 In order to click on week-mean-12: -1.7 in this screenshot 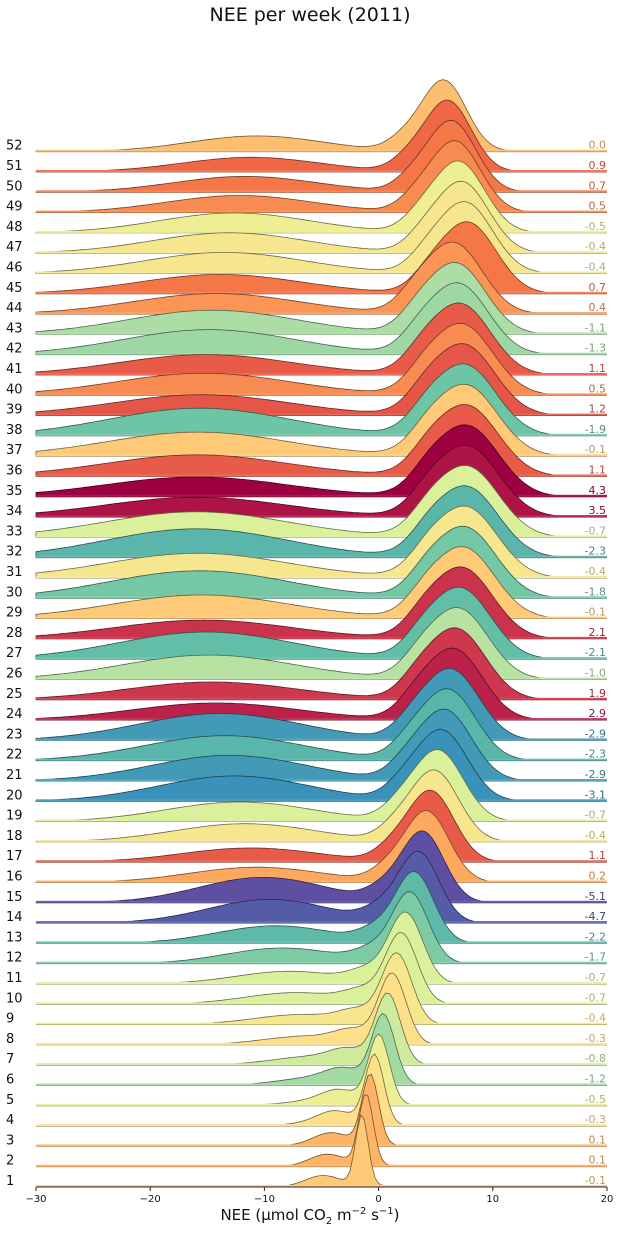, I will do `click(595, 957)`.